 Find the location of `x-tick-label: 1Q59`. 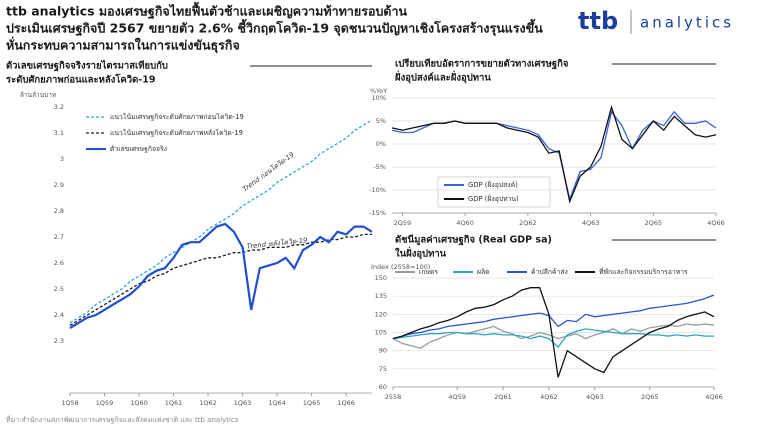

x-tick-label: 1Q59 is located at coordinates (105, 403).